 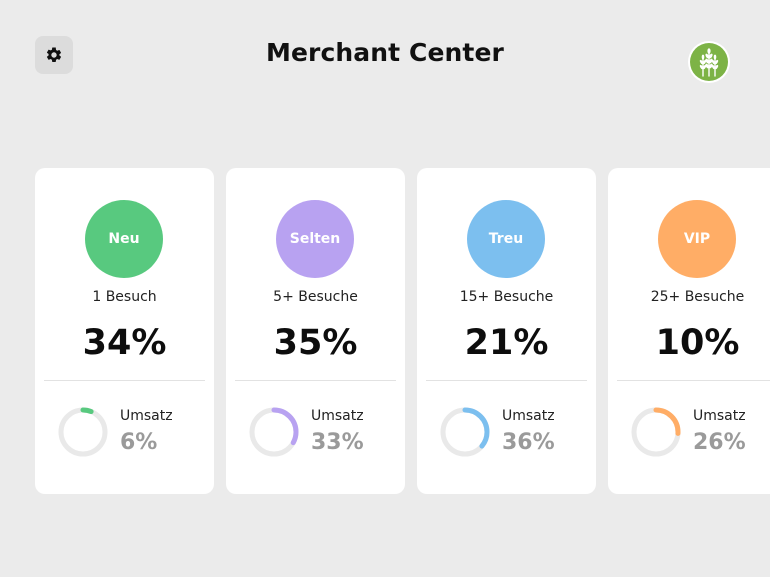 I want to click on wheat-icon, so click(x=709, y=62).